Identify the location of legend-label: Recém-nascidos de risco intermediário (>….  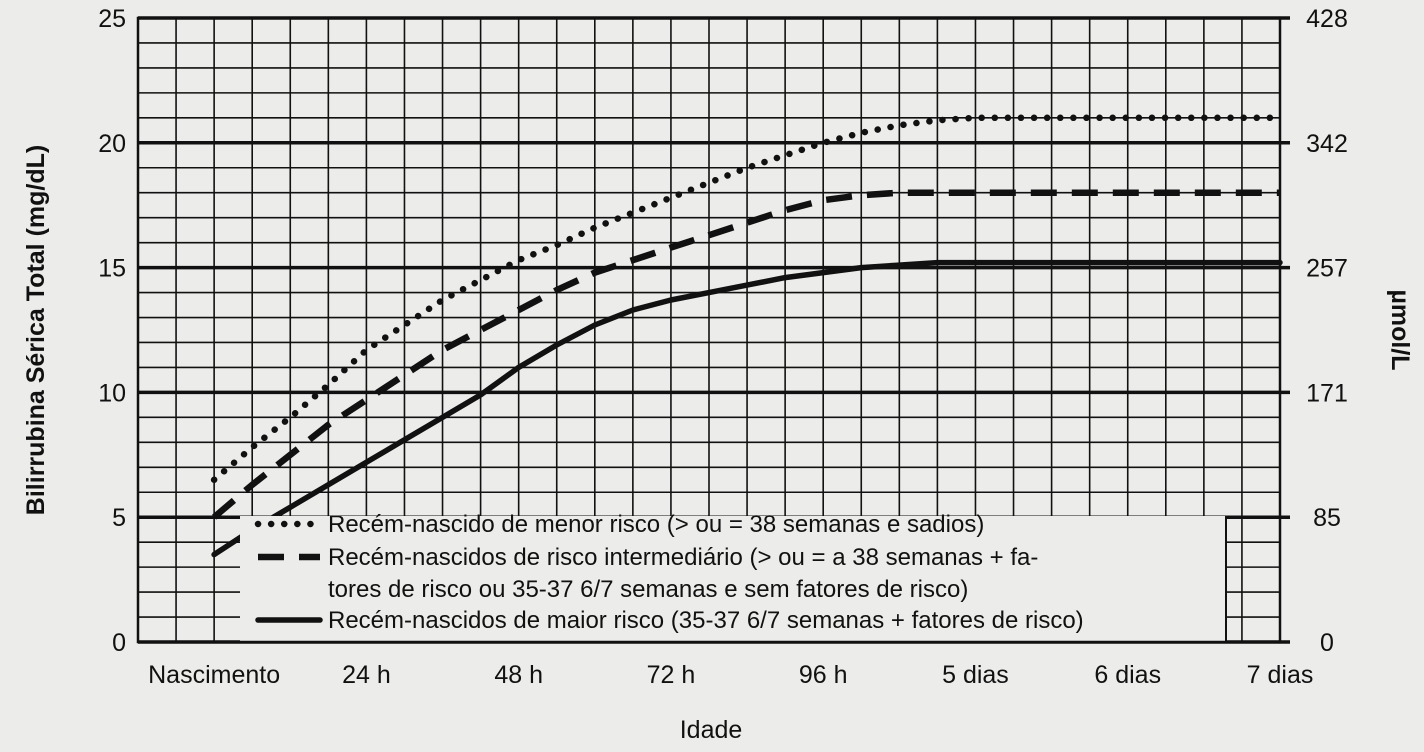
(683, 557).